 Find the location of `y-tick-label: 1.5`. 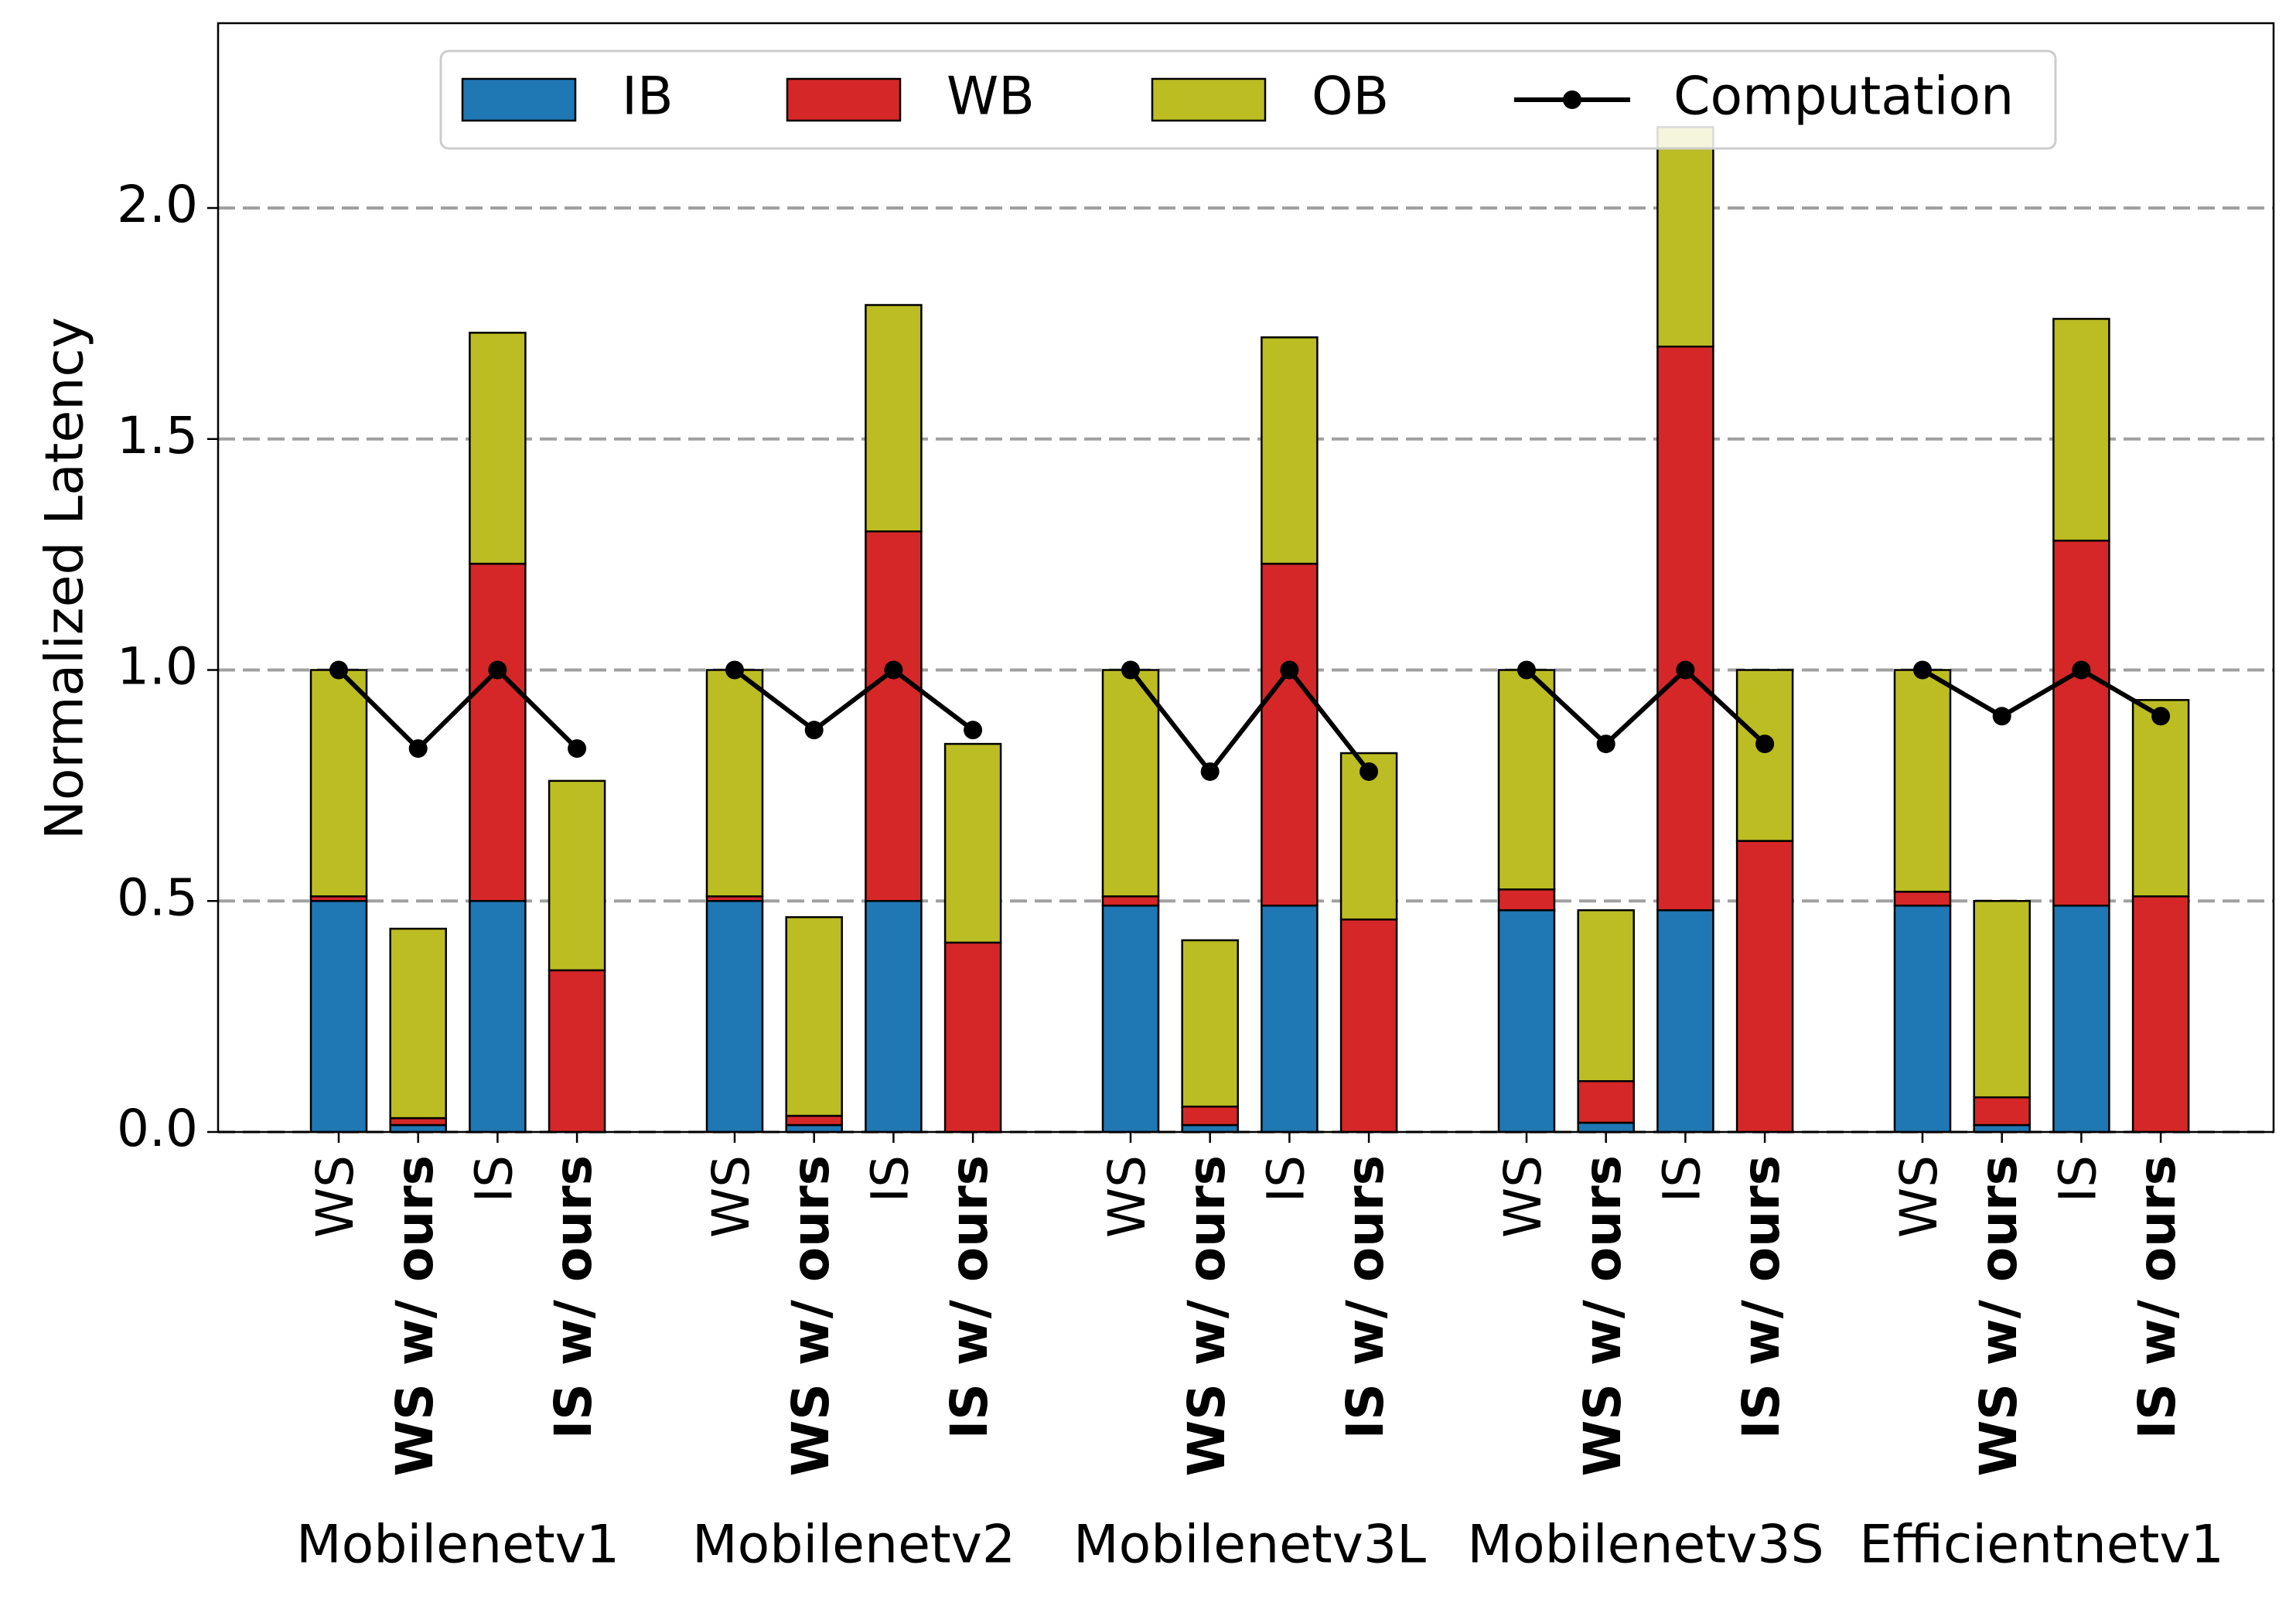

y-tick-label: 1.5 is located at coordinates (157, 435).